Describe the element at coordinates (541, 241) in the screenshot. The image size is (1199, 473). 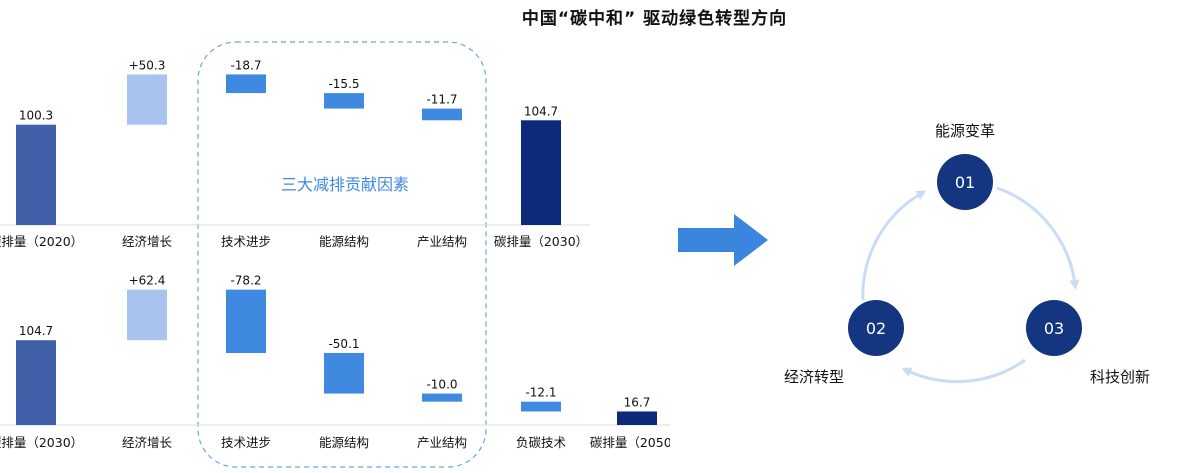
I see `chart1-category-label-5: 碳排量（2030）` at that location.